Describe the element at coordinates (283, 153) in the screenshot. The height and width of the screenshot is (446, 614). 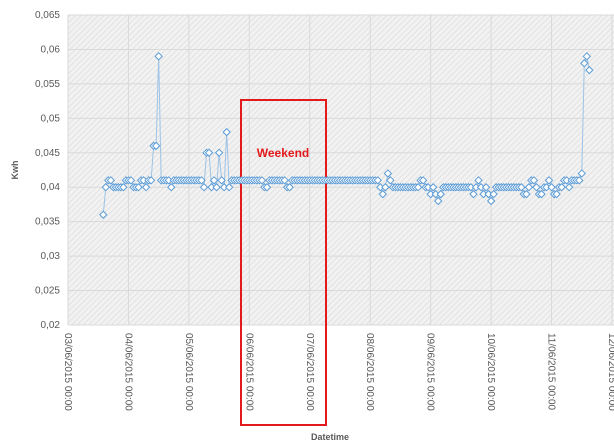
I see `annotation: Weekend` at that location.